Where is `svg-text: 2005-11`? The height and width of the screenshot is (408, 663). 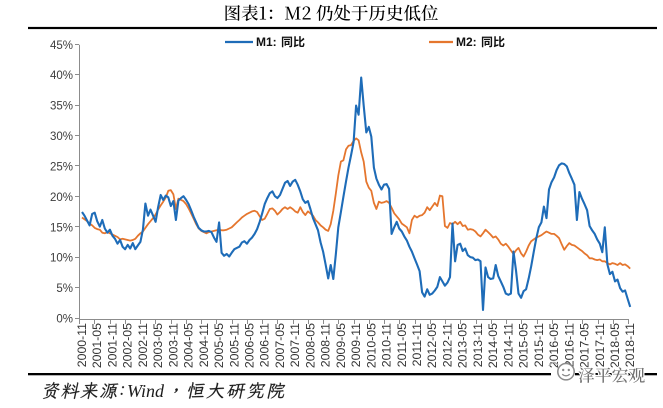 svg-text: 2005-11 is located at coordinates (234, 345).